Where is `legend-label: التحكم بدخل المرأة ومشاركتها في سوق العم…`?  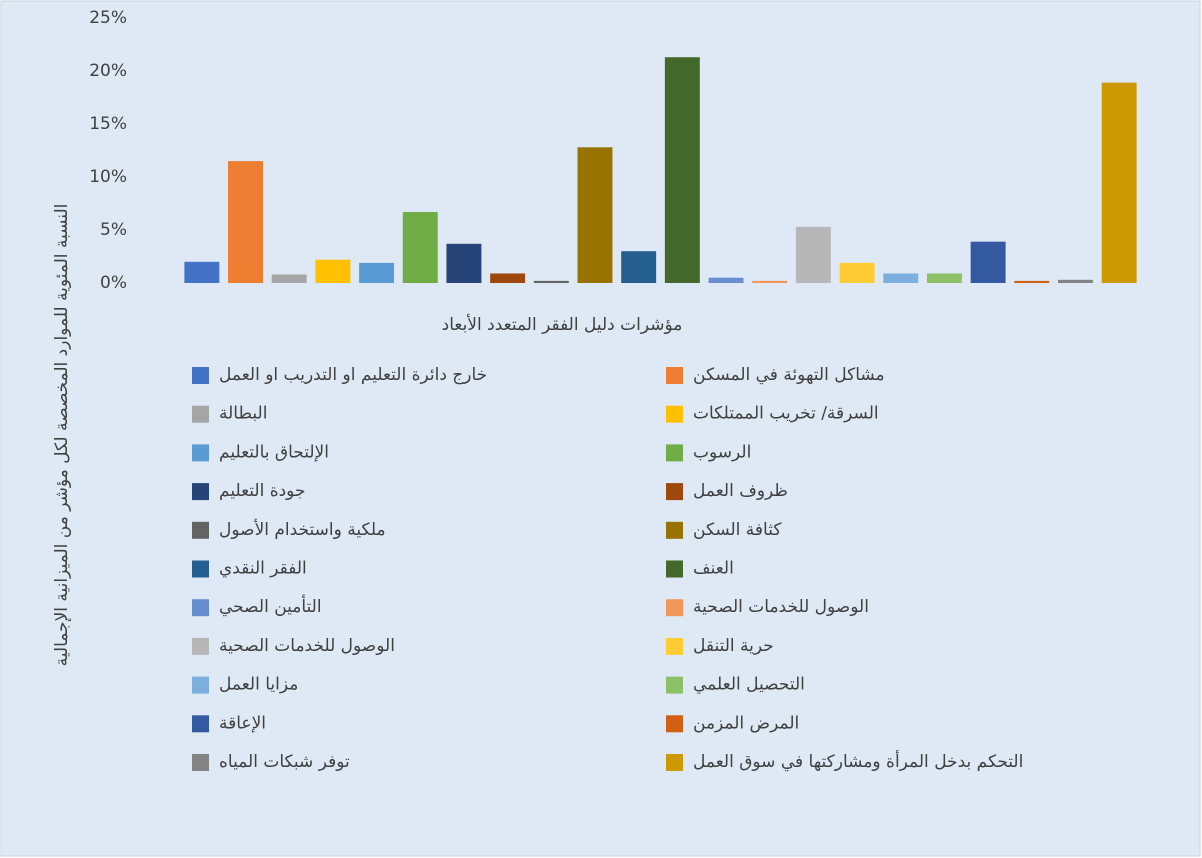 legend-label: التحكم بدخل المرأة ومشاركتها في سوق العم… is located at coordinates (858, 761).